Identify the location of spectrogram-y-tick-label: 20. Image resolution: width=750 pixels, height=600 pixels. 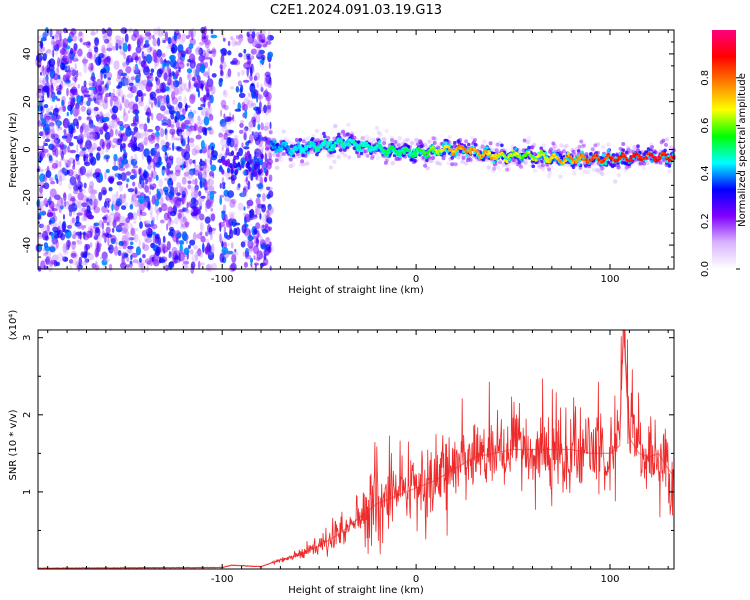
(27, 101).